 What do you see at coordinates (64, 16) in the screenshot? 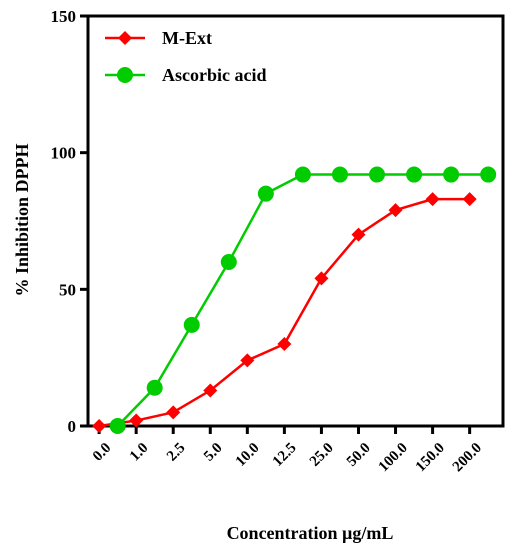
I see `y-tick-label: 150` at bounding box center [64, 16].